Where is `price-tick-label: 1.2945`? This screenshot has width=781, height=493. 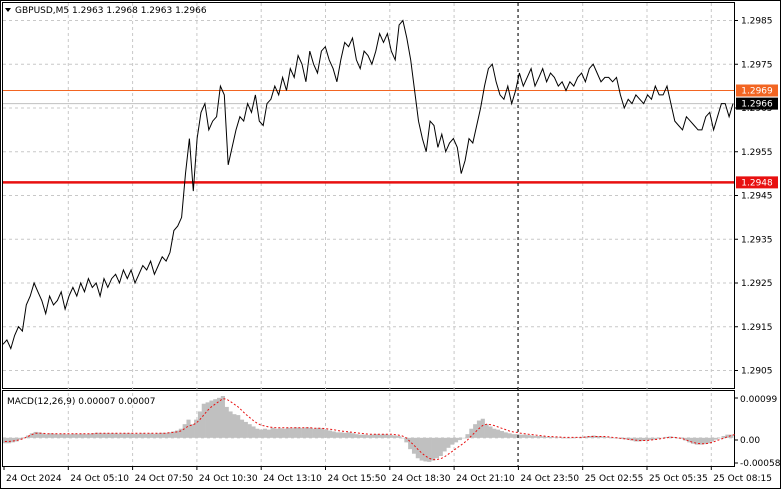 price-tick-label: 1.2945 is located at coordinates (757, 197).